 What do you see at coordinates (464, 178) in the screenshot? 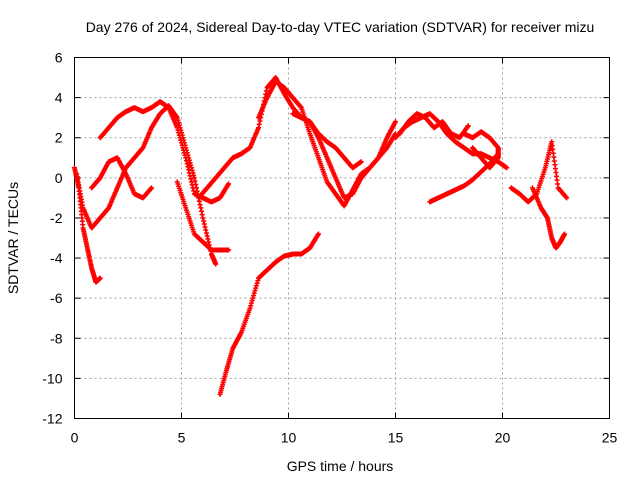
I see `series-track-m` at bounding box center [464, 178].